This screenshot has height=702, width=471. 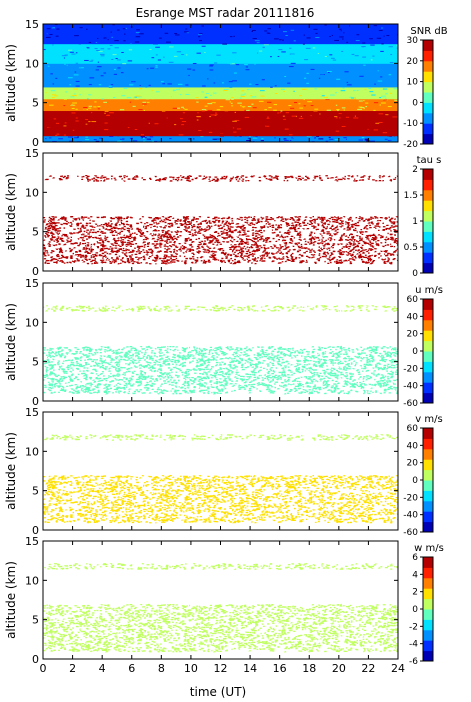 I want to click on colorbar-tick-label: -60, so click(x=410, y=533).